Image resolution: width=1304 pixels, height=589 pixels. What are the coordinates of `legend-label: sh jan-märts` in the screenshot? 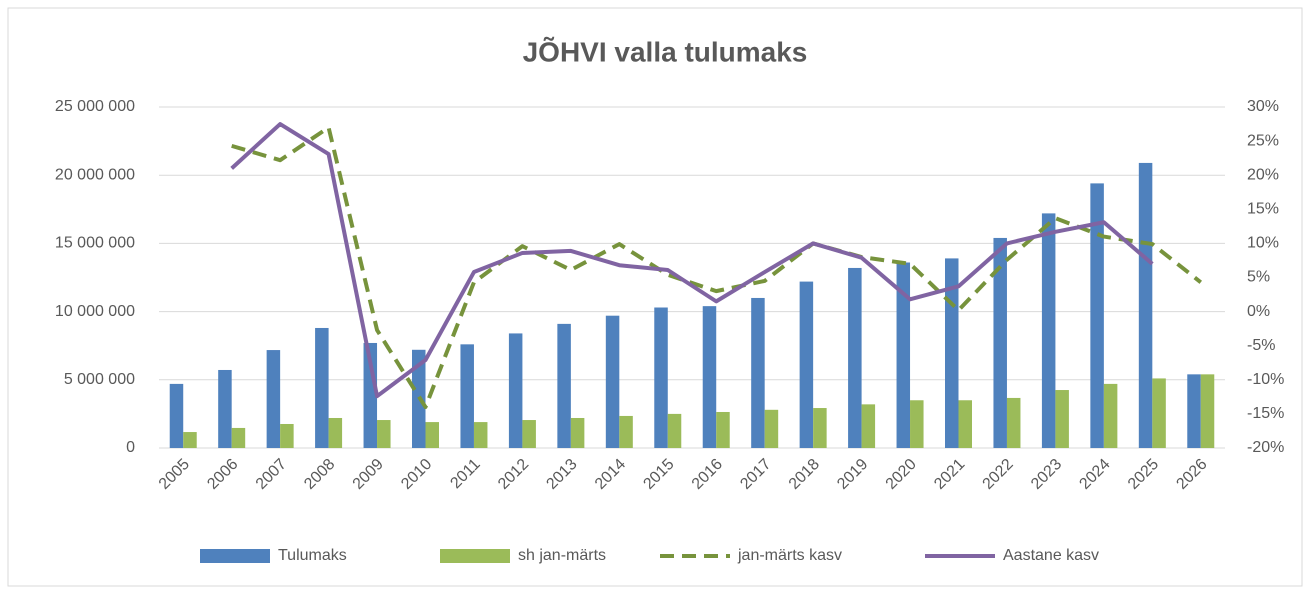 It's located at (562, 555).